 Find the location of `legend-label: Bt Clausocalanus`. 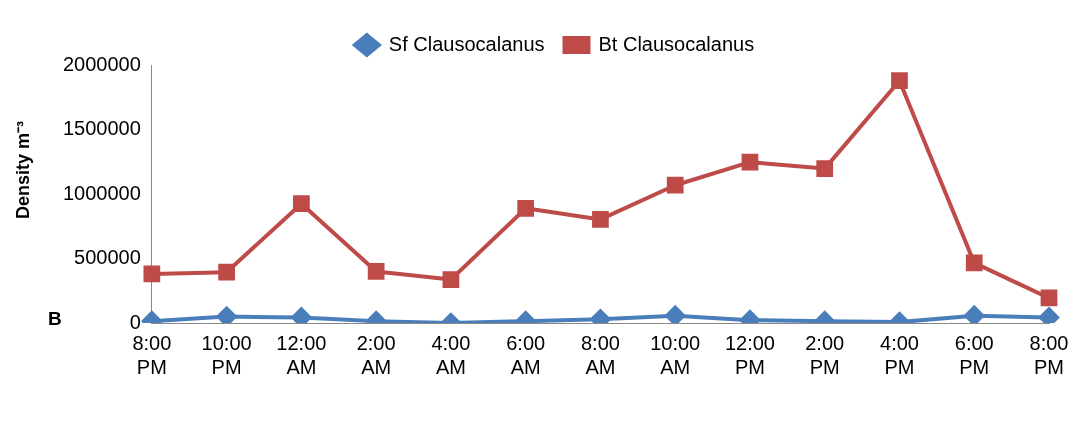

legend-label: Bt Clausocalanus is located at coordinates (676, 43).